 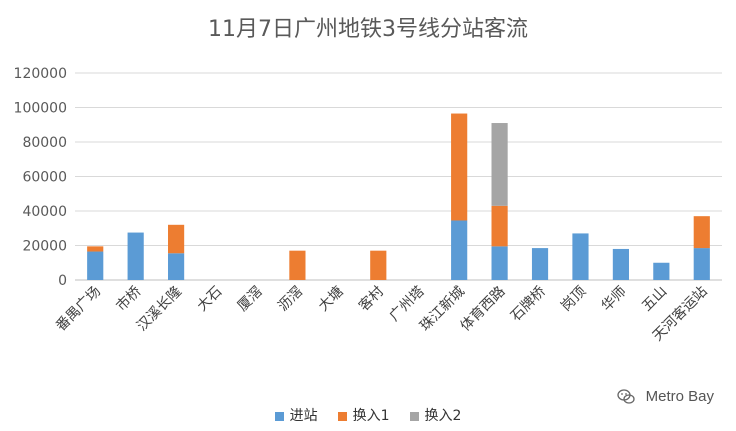 I want to click on x-tick-label: 石牌桥, so click(x=528, y=304).